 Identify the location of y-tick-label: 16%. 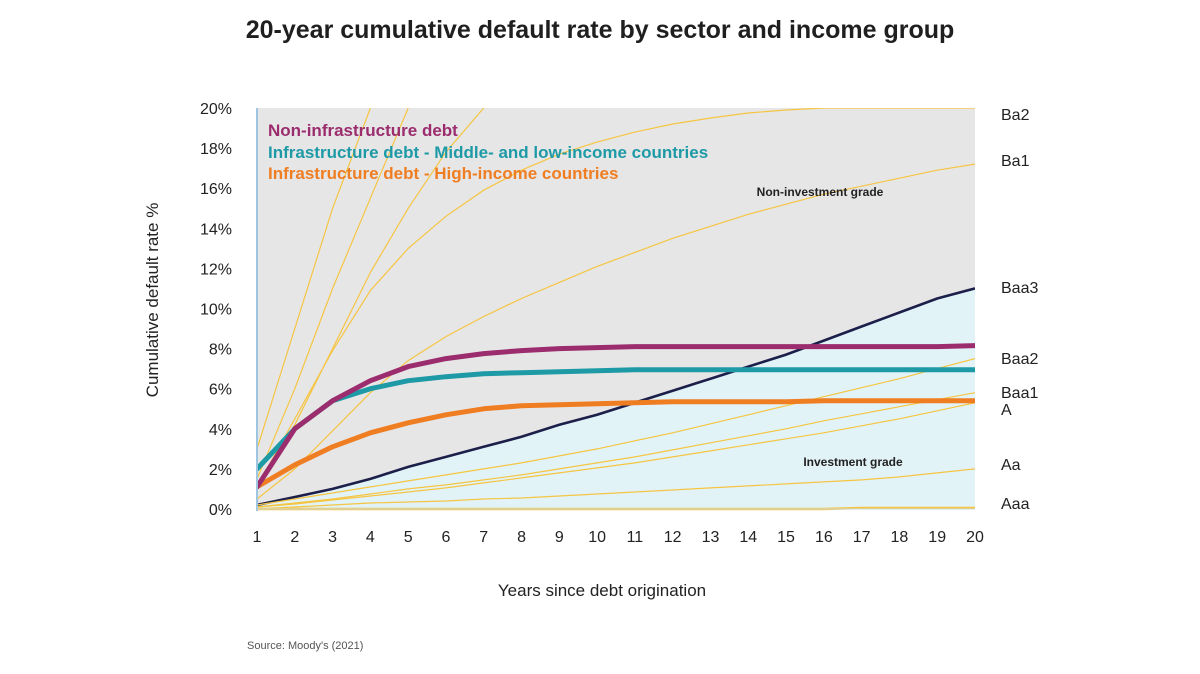
(216, 189).